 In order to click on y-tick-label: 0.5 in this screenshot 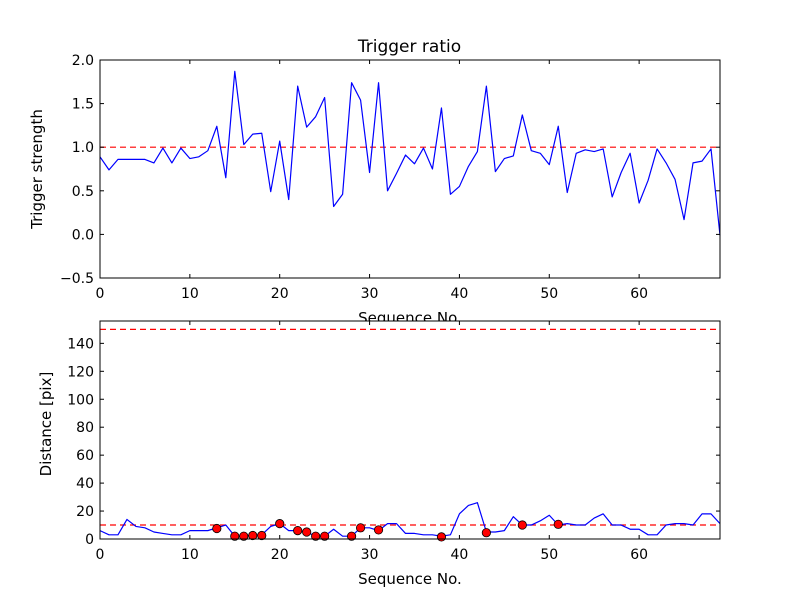, I will do `click(83, 192)`.